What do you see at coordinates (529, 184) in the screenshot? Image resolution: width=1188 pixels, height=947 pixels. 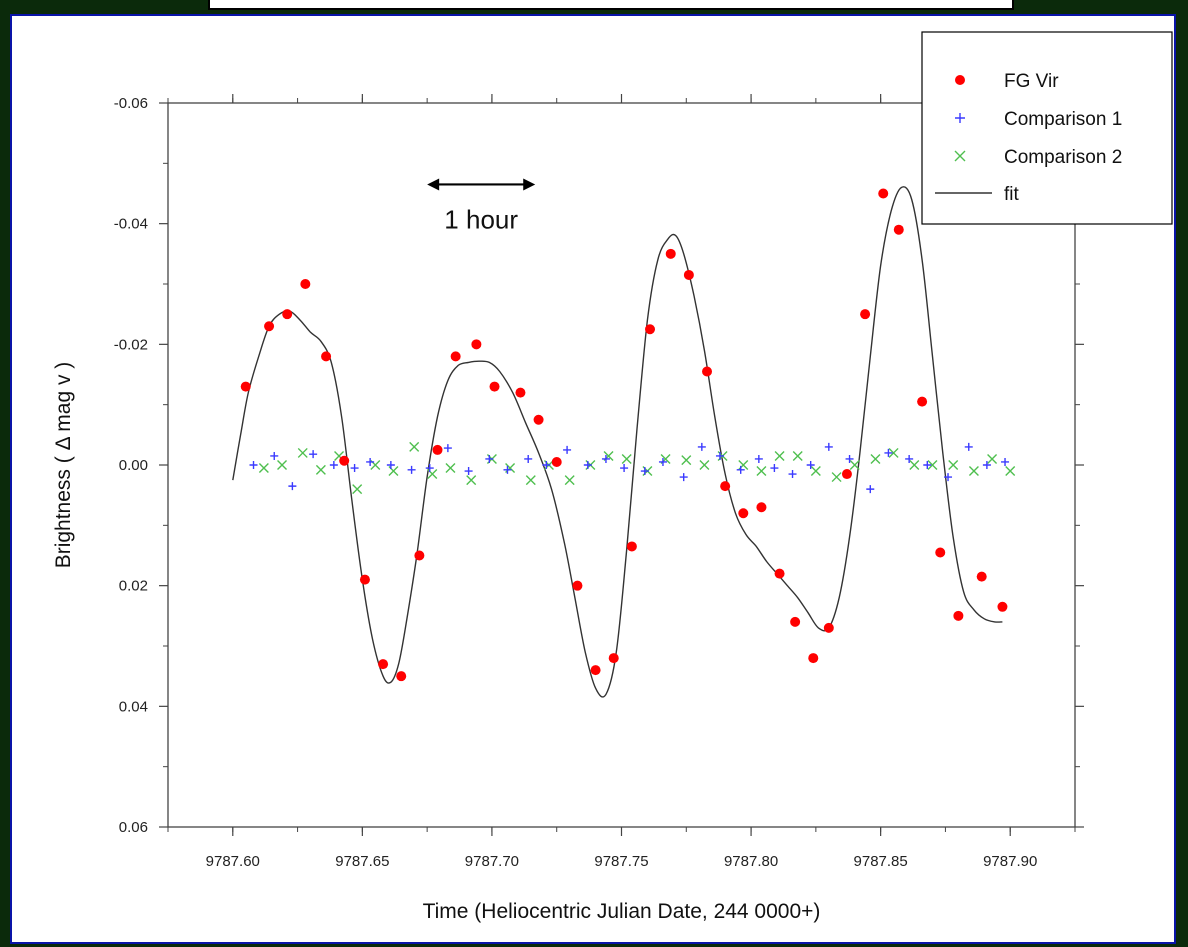 I see `annotation-arrow-head-right` at bounding box center [529, 184].